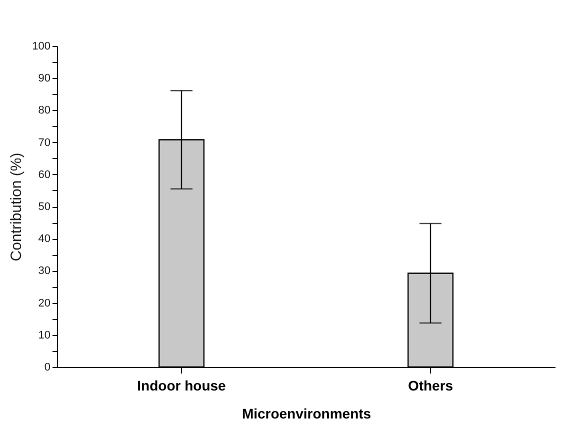 This screenshot has width=568, height=434. I want to click on y-tick-label: 30, so click(44, 271).